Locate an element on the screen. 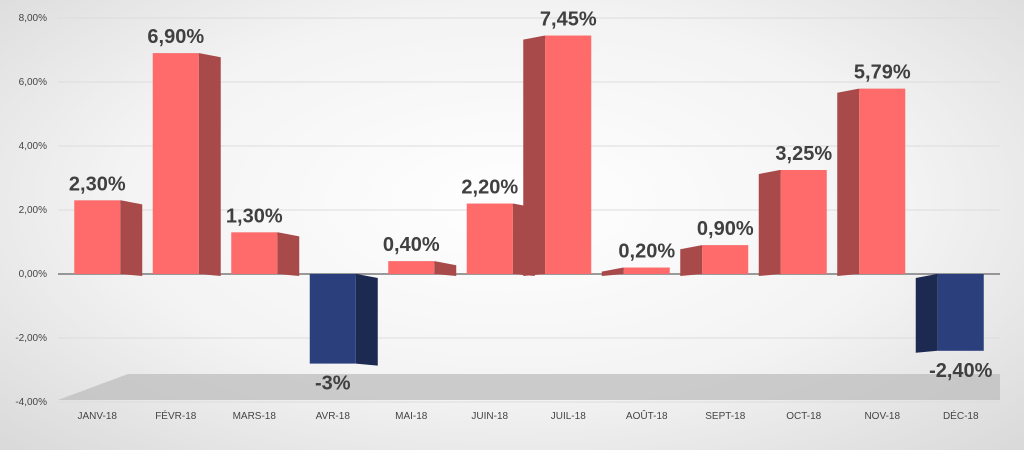 This screenshot has width=1024, height=450. data-label: 1,30% is located at coordinates (254, 216).